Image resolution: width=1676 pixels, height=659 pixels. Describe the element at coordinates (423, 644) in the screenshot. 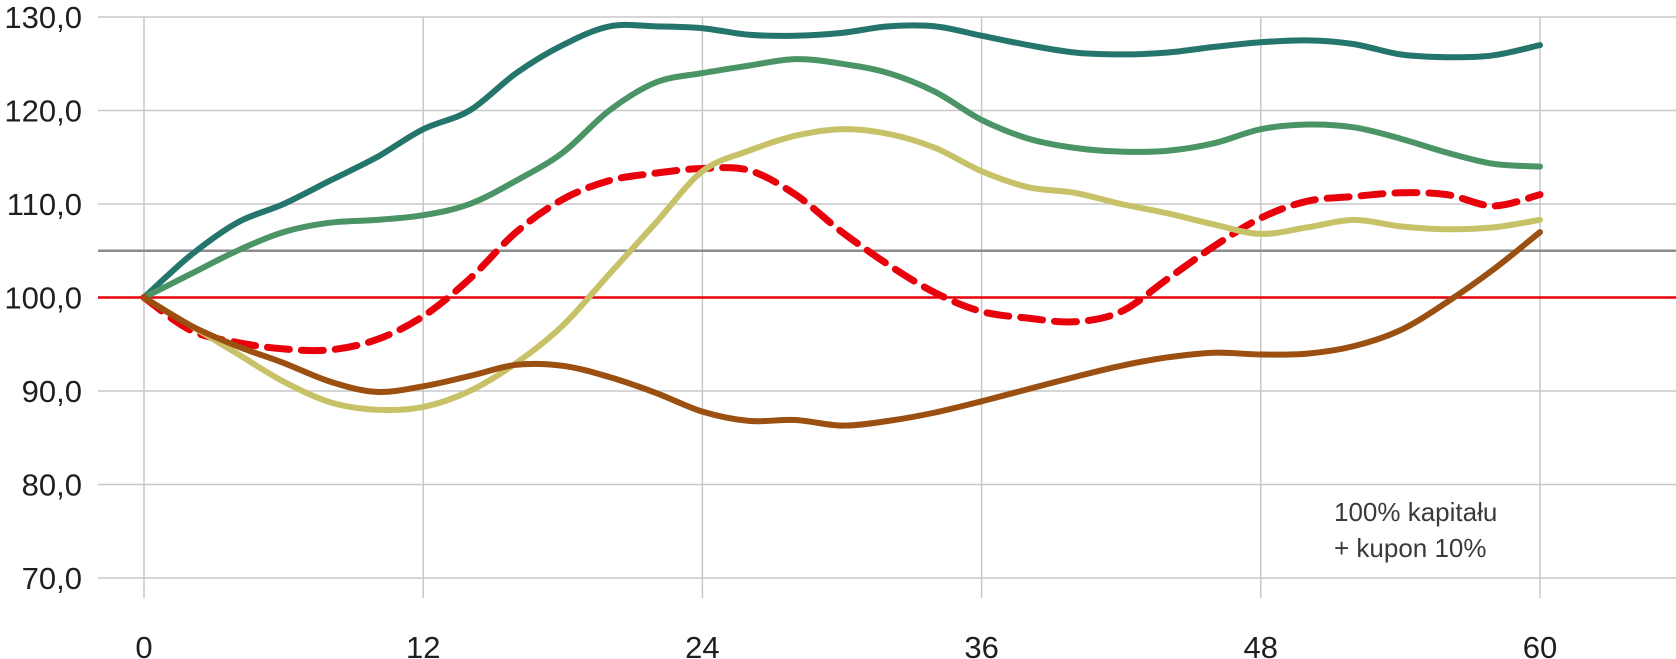

I see `x-tick-label: 12` at that location.